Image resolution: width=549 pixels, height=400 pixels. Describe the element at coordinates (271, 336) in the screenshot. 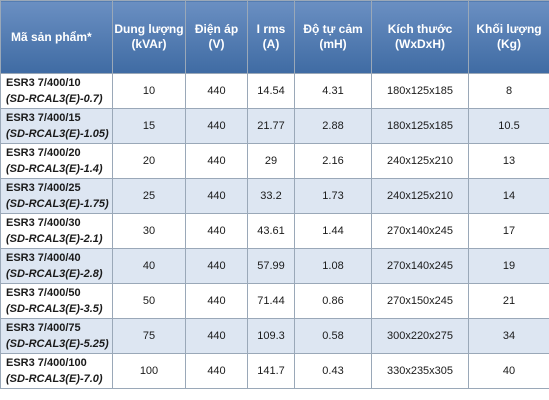

I see `irms-cell: 109.3` at that location.